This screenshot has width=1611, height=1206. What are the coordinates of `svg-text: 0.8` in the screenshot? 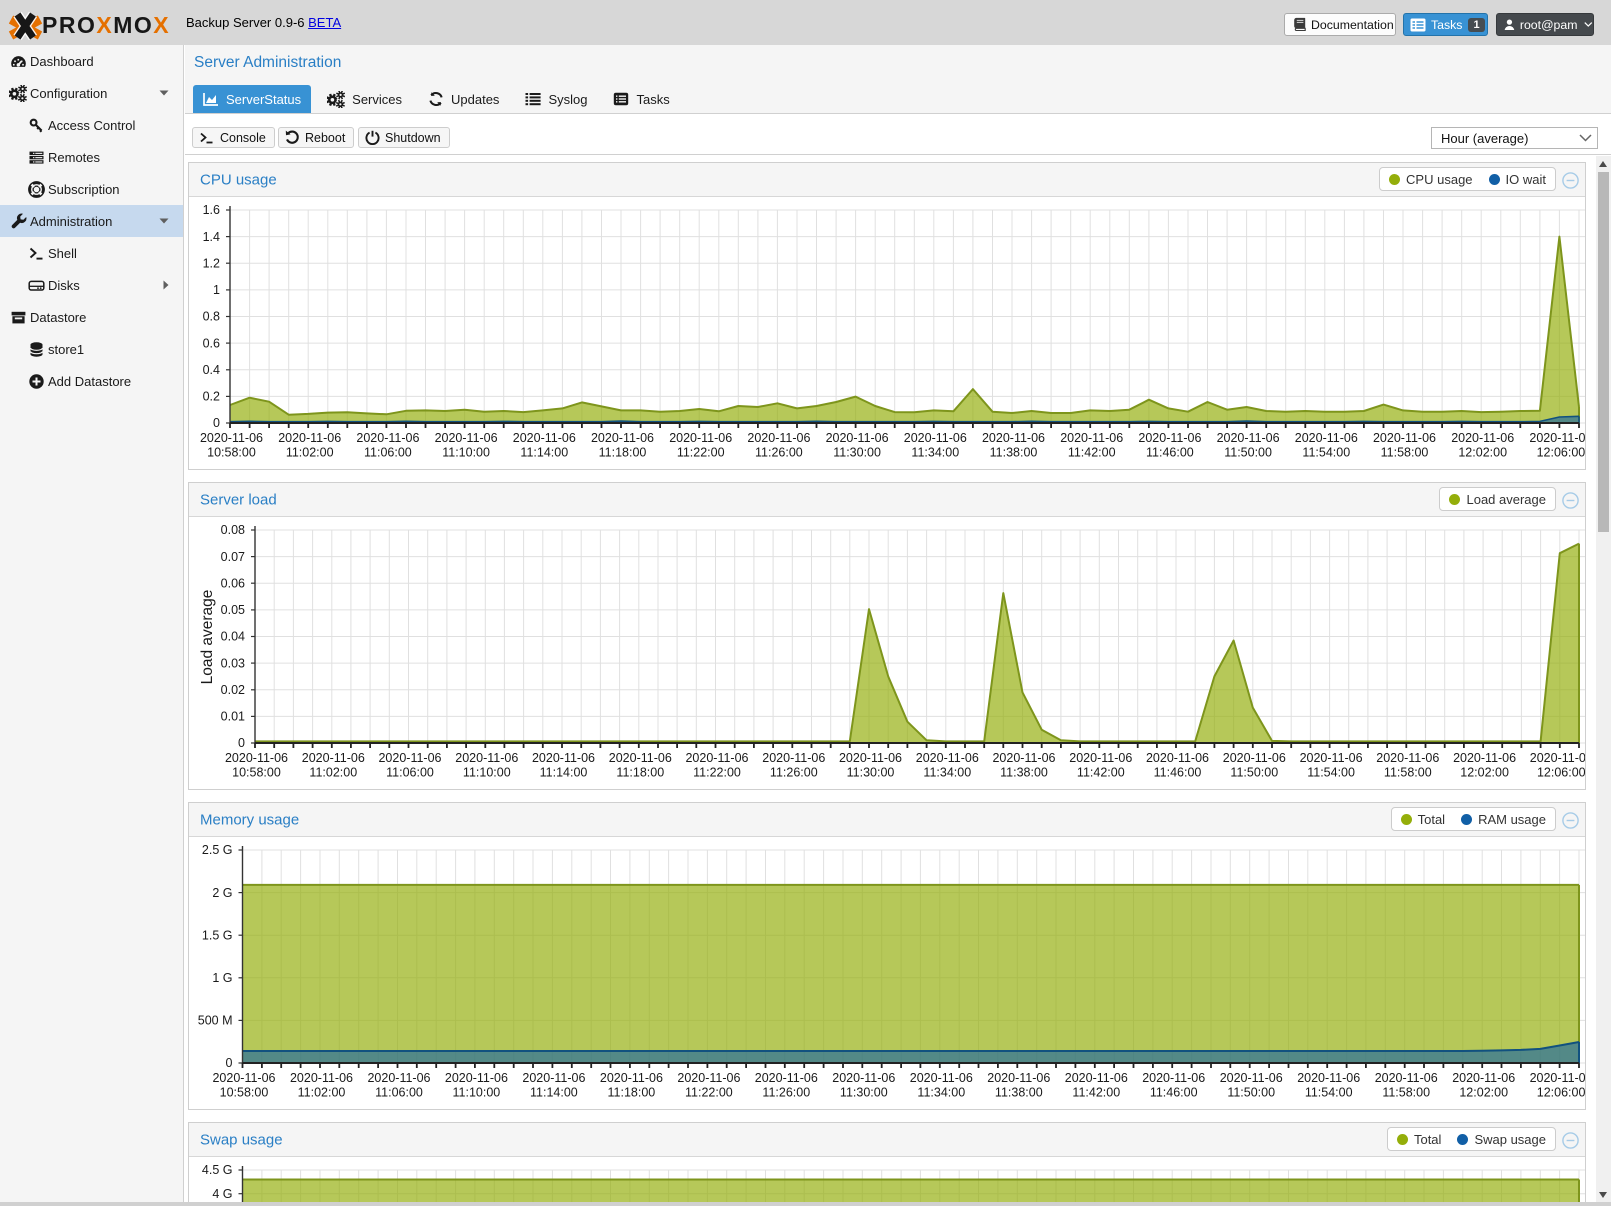 It's located at (211, 317).